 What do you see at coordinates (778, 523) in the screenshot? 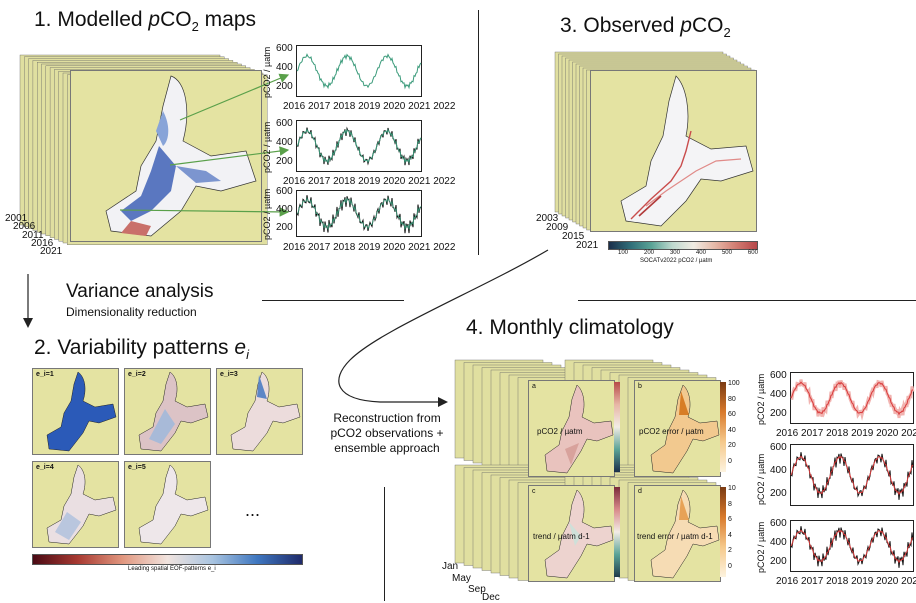
I see `ts6-ytick-600: 600` at bounding box center [778, 523].